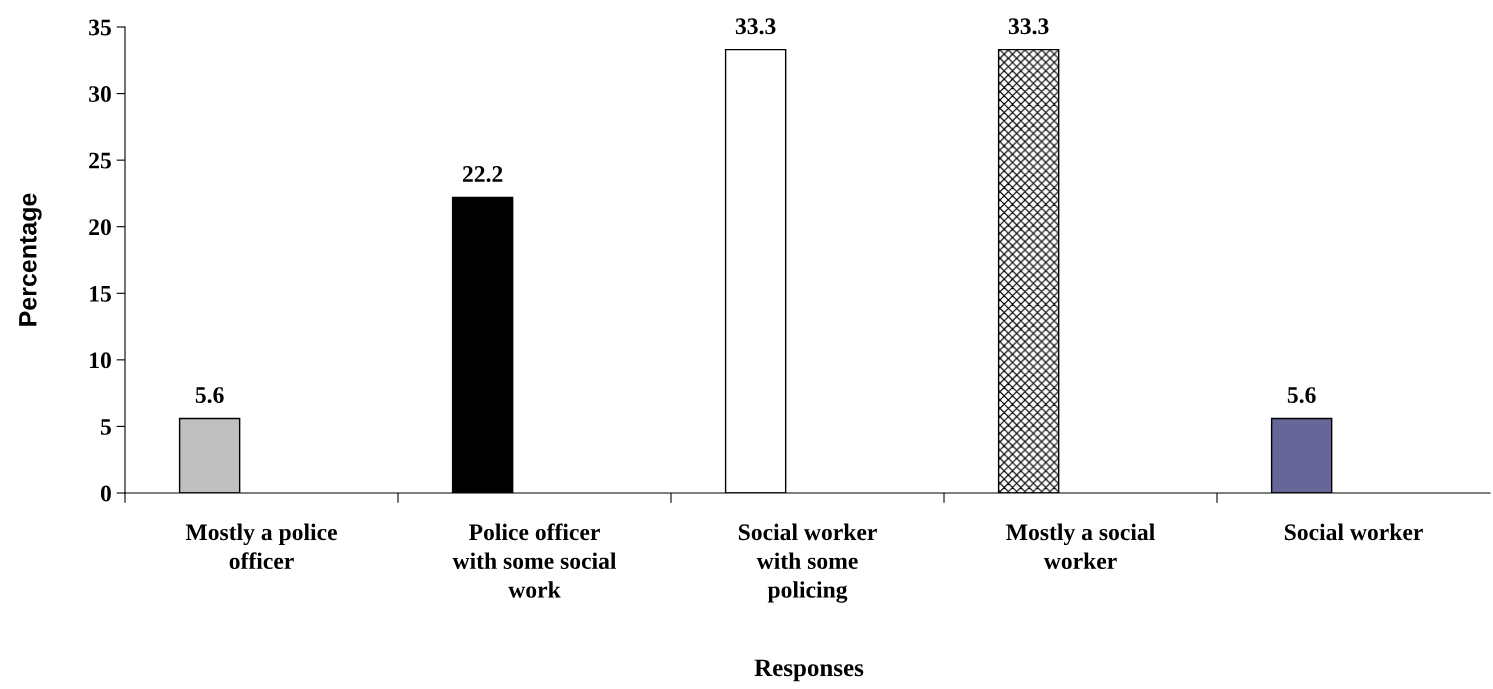 This screenshot has height=689, width=1493. What do you see at coordinates (100, 160) in the screenshot?
I see `y-tick-label: 25` at bounding box center [100, 160].